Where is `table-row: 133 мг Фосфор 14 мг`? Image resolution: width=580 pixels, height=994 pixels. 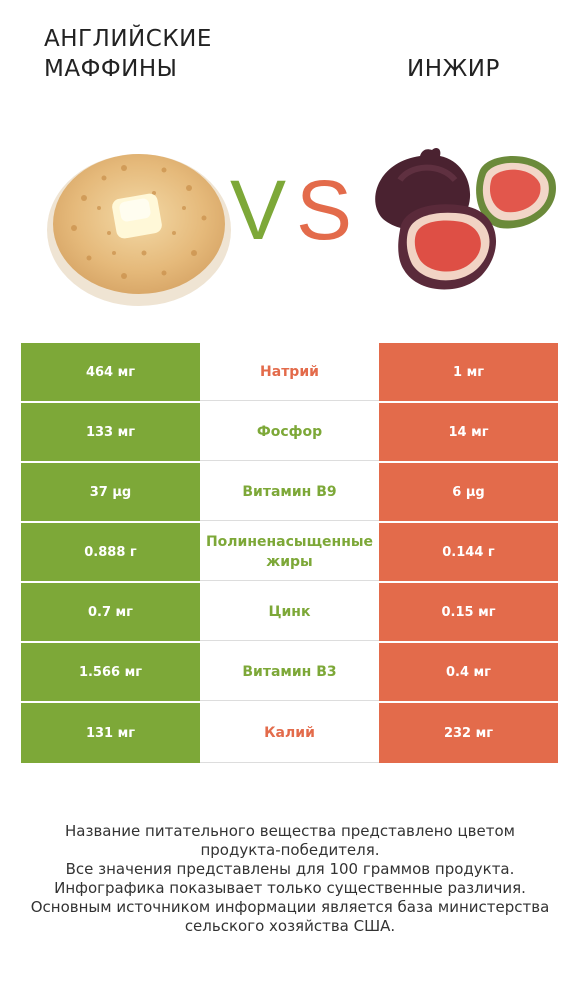 table-row: 133 мг Фосфор 14 мг is located at coordinates (289, 433).